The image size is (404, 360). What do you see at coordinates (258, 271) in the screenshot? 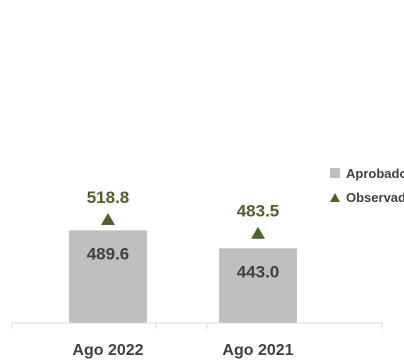
I see `bar-value-label-ago-2021: 443.0` at bounding box center [258, 271].